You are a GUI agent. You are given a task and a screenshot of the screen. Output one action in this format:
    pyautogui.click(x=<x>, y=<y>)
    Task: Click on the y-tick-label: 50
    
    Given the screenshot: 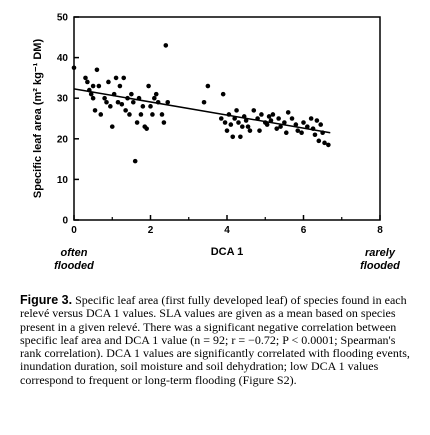 What is the action you would take?
    pyautogui.click(x=63, y=18)
    